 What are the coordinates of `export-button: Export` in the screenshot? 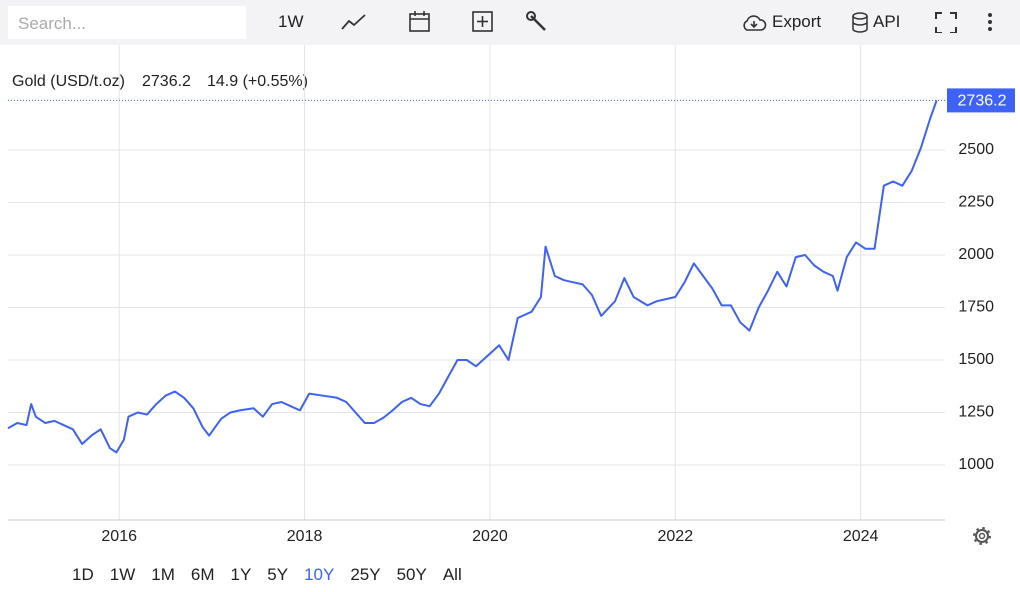 It's located at (797, 21).